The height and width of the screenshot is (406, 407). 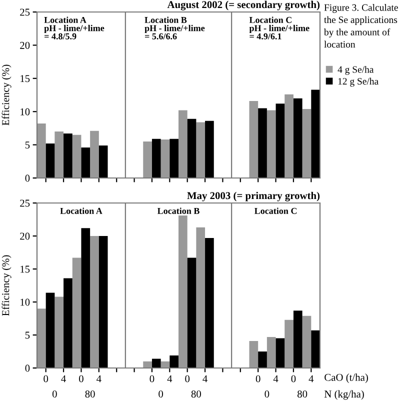 What do you see at coordinates (361, 26) in the screenshot?
I see `caption: Figure 3. Calculate the Se applications by the amount of location` at bounding box center [361, 26].